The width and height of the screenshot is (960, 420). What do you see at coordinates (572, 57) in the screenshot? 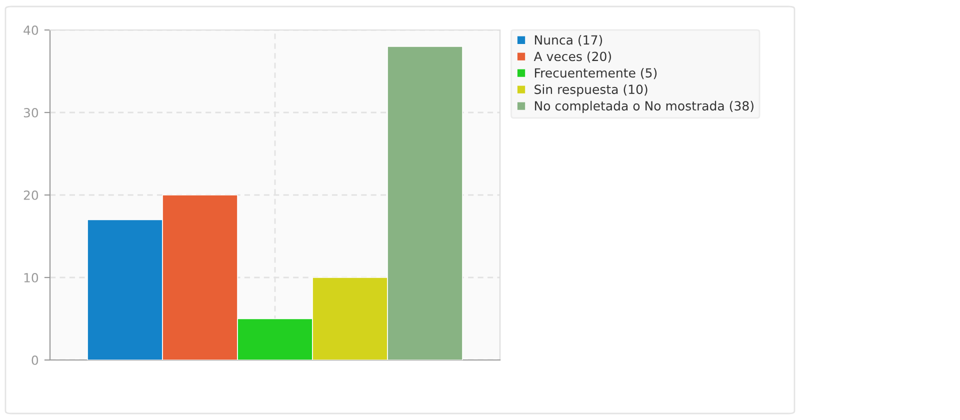
I see `legend-label: A veces (20)` at bounding box center [572, 57].